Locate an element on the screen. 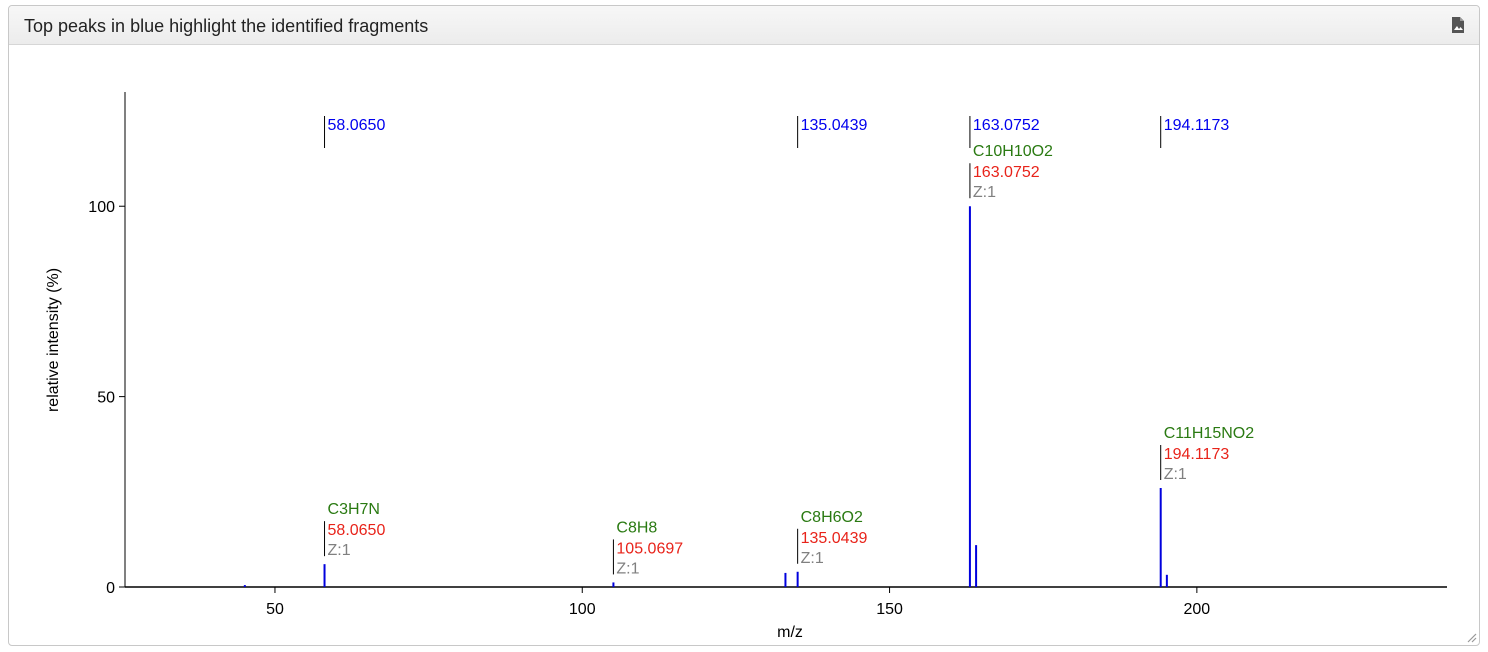 The width and height of the screenshot is (1488, 652). annotation-formula: C10H10O2 is located at coordinates (1013, 151).